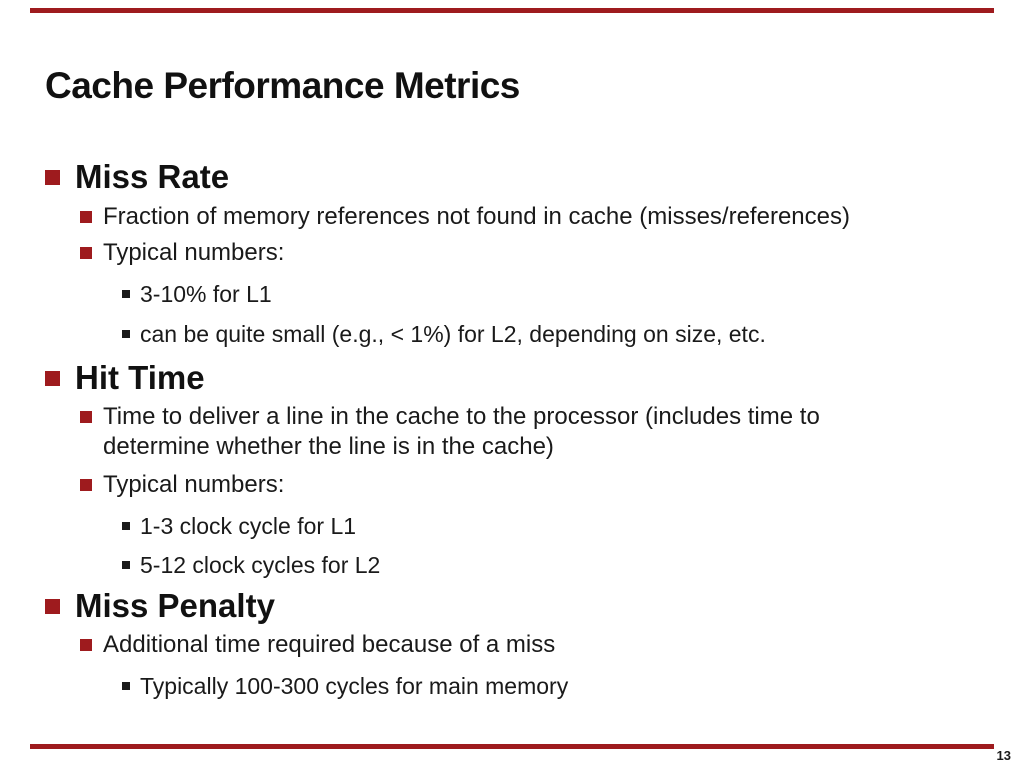 The height and width of the screenshot is (768, 1024). I want to click on heading-hit-time: Hit Time, so click(140, 377).